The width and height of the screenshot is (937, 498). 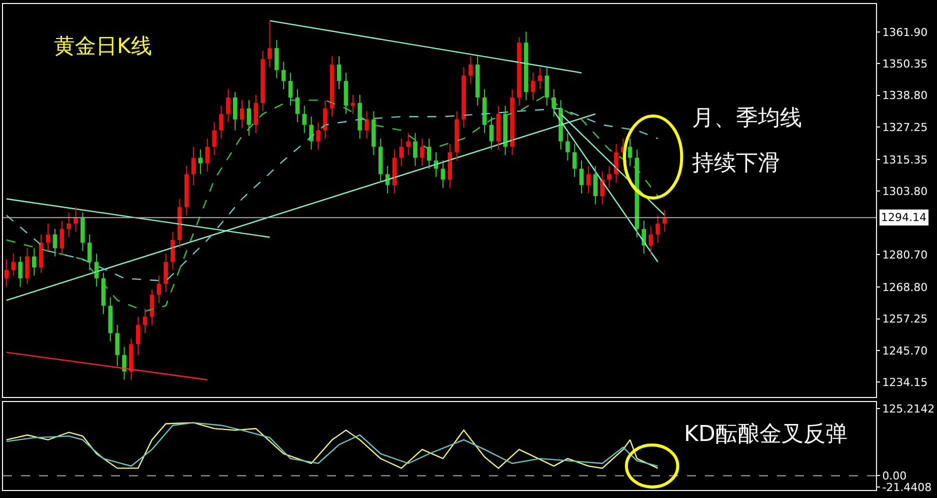 I want to click on y-tick-label: -21.4408, so click(x=907, y=487).